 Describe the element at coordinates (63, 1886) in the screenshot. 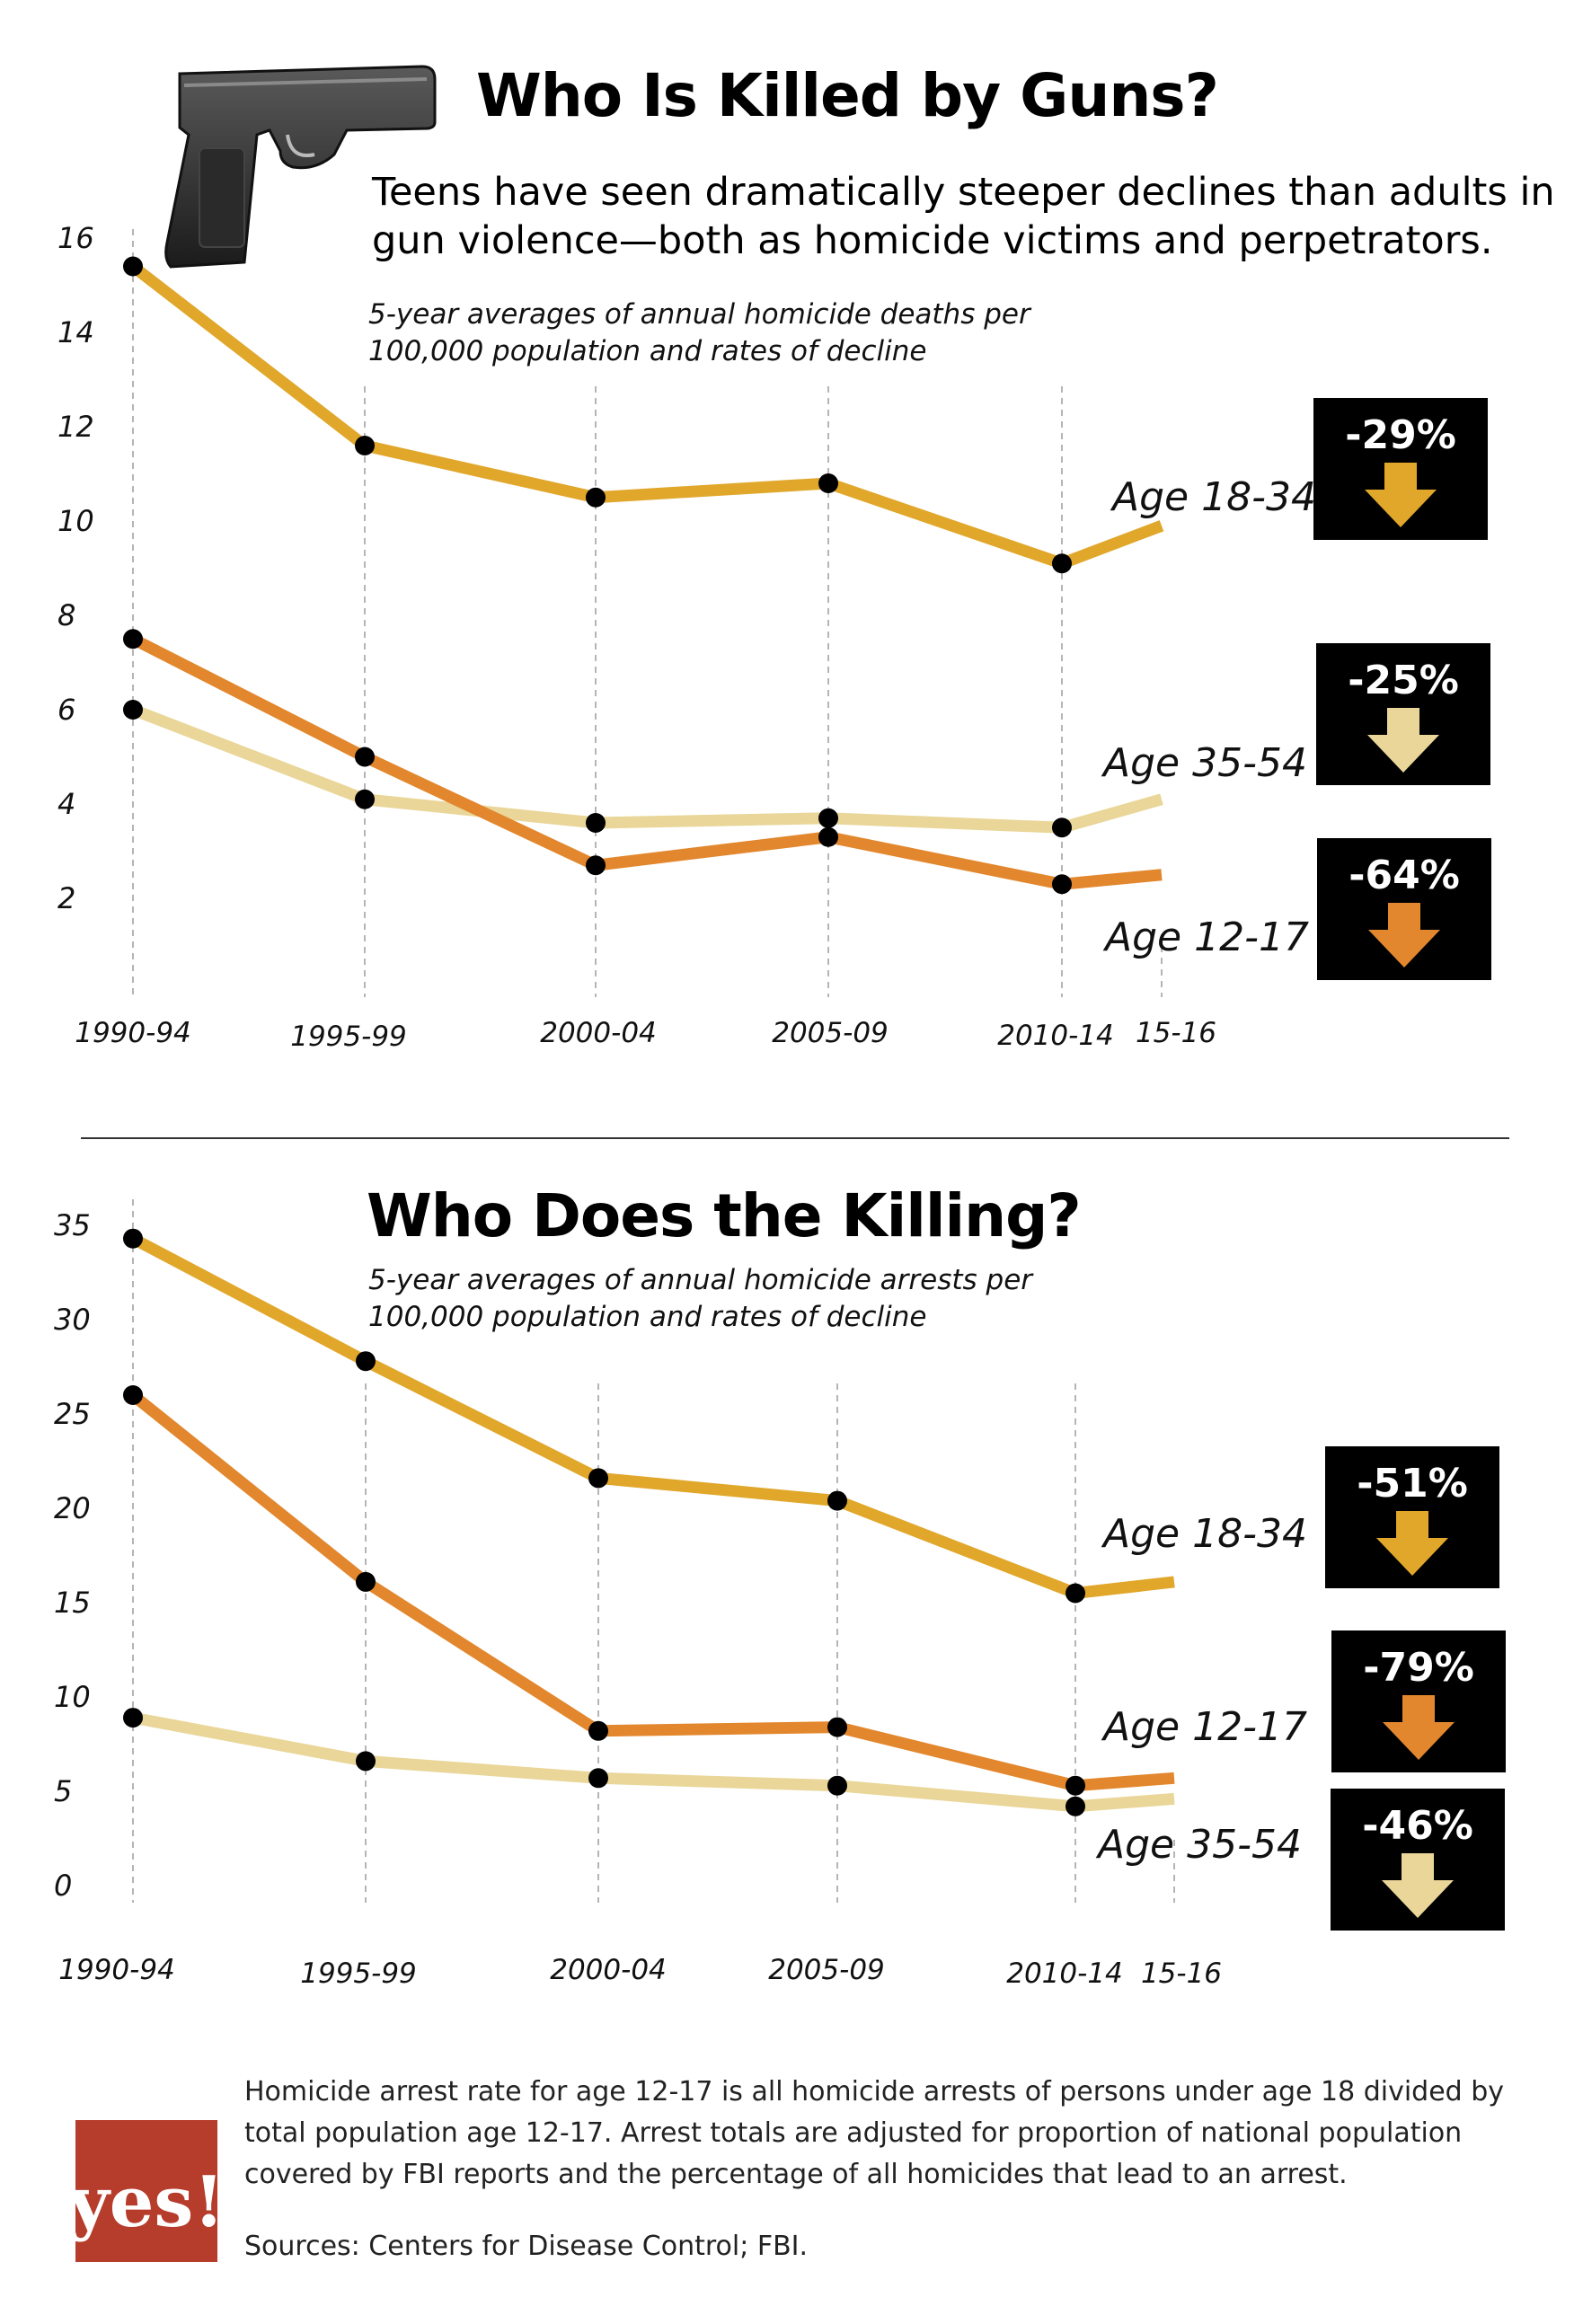

I see `y-tick-label: 0` at that location.